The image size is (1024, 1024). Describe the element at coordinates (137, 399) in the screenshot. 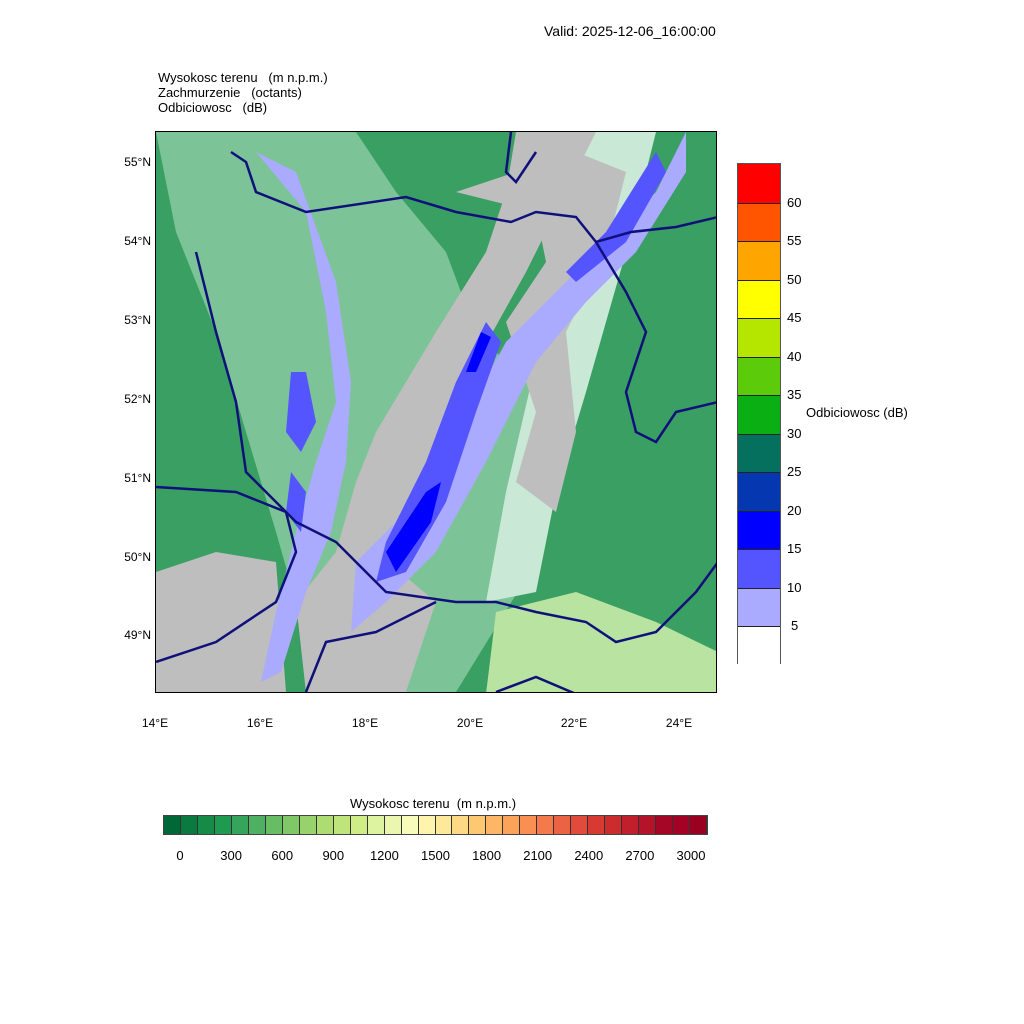

I see `lat-label-52: 52°N` at that location.